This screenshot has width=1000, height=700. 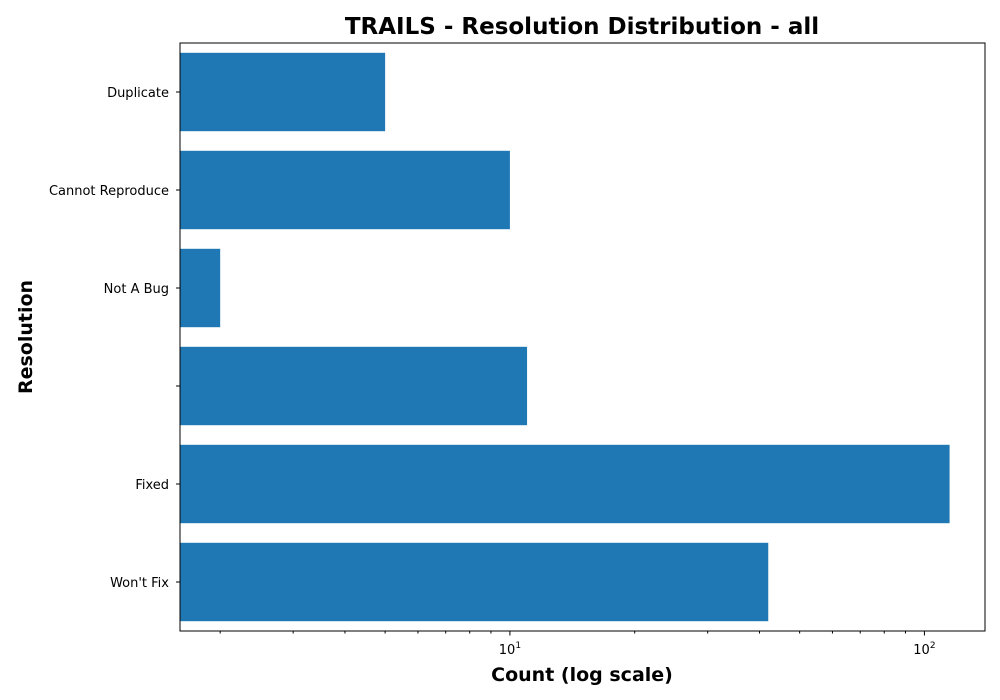 I want to click on y-axis-label: Resolution, so click(x=26, y=337).